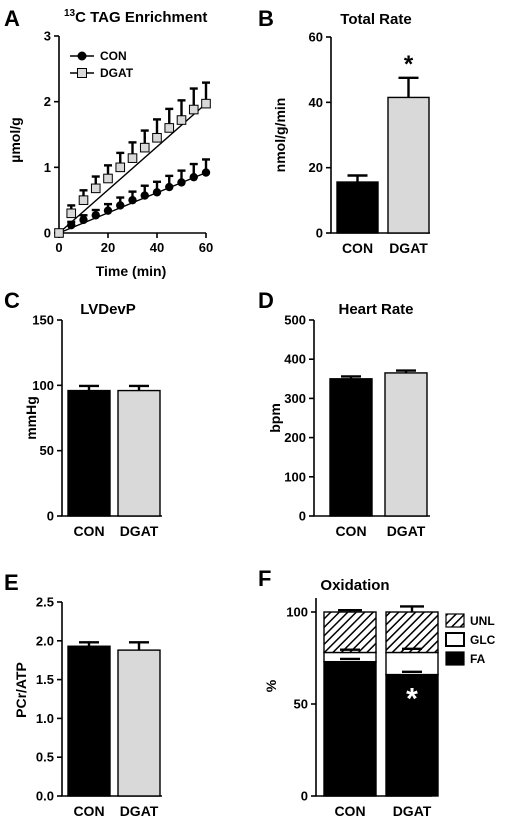  What do you see at coordinates (357, 248) in the screenshot?
I see `panel-b-category-label-con: CON` at bounding box center [357, 248].